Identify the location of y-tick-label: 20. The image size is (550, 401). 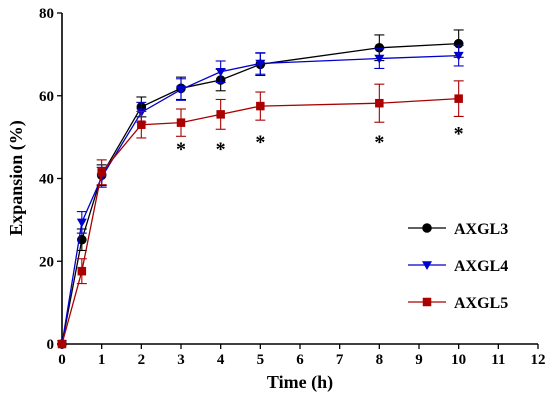
(46, 262).